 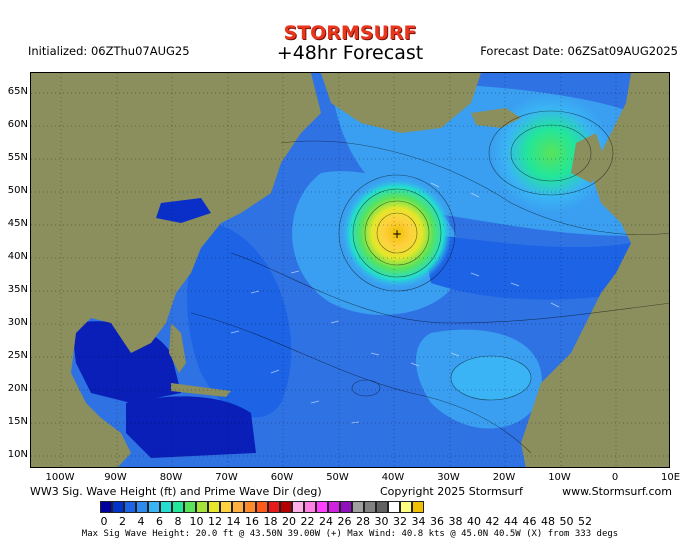 What do you see at coordinates (307, 521) in the screenshot?
I see `scale-label: 22` at bounding box center [307, 521].